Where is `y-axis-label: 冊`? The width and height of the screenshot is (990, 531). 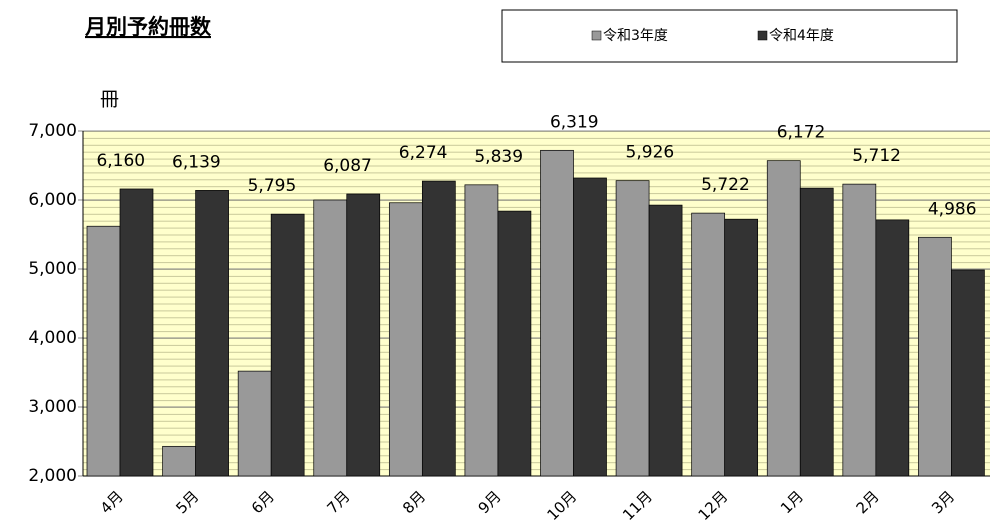
y-axis-label: 冊 is located at coordinates (109, 100).